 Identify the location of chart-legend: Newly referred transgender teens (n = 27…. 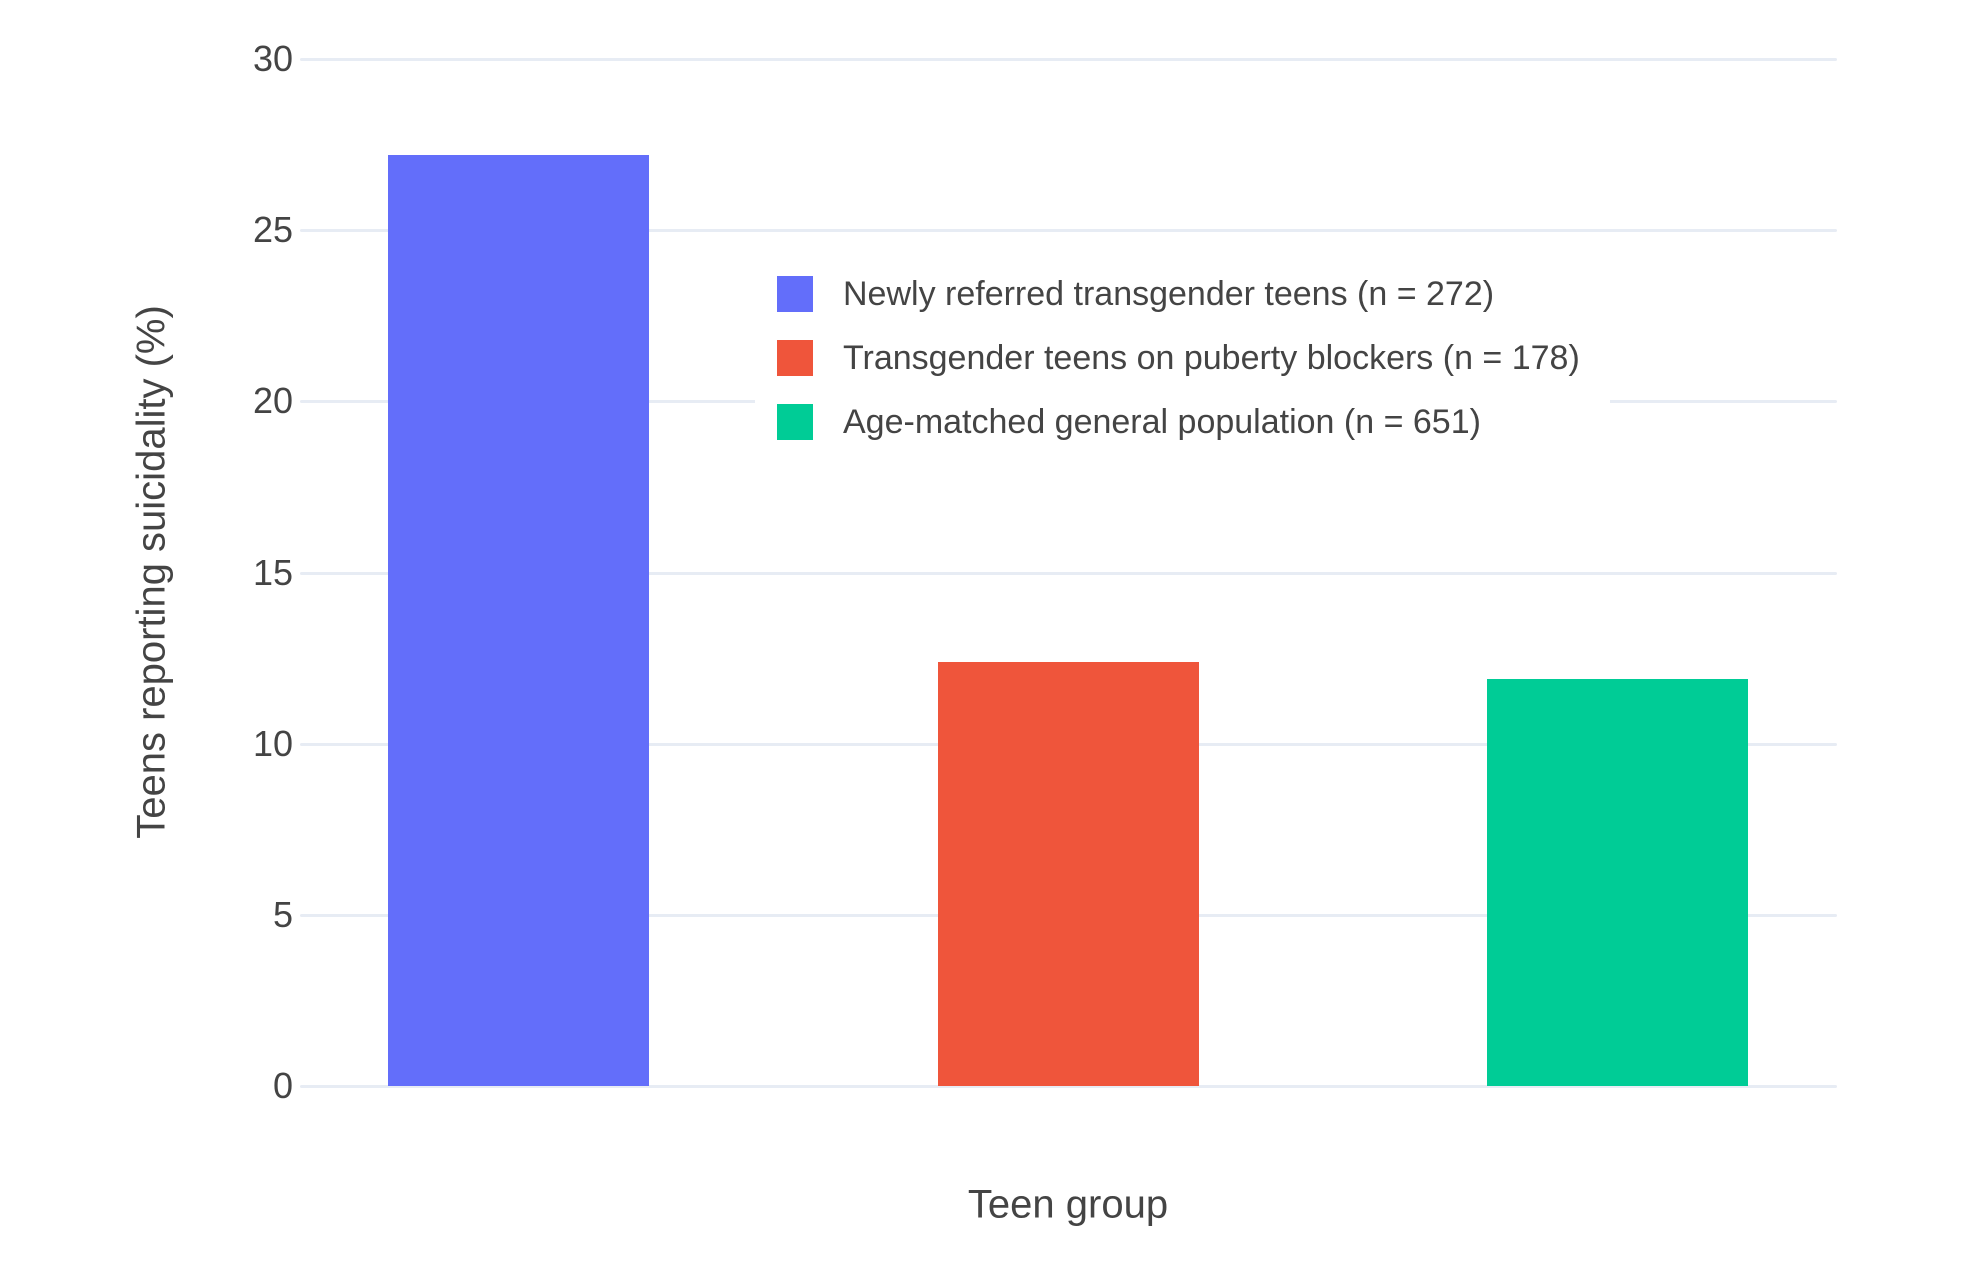
(1182, 359).